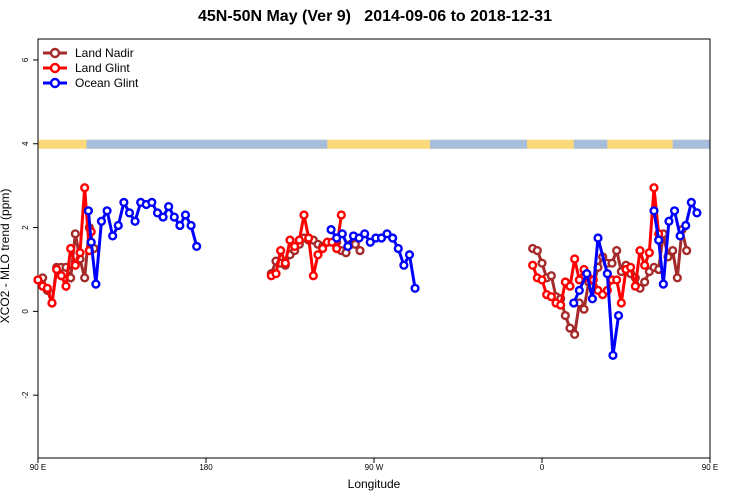 Image resolution: width=750 pixels, height=500 pixels. Describe the element at coordinates (542, 467) in the screenshot. I see `x-tick-label: 0` at that location.